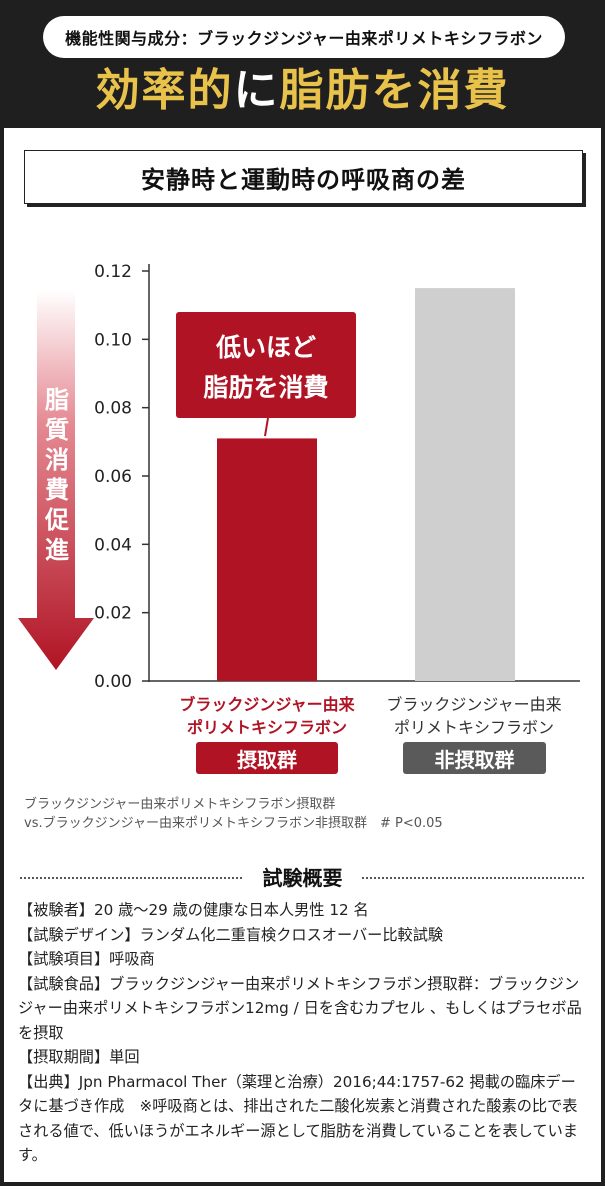 Image resolution: width=605 pixels, height=1190 pixels. Describe the element at coordinates (304, 37) in the screenshot. I see `ingredient-label: 機能性関与成分：ブラックジンジャー由来ポリメトキシフラボン` at that location.